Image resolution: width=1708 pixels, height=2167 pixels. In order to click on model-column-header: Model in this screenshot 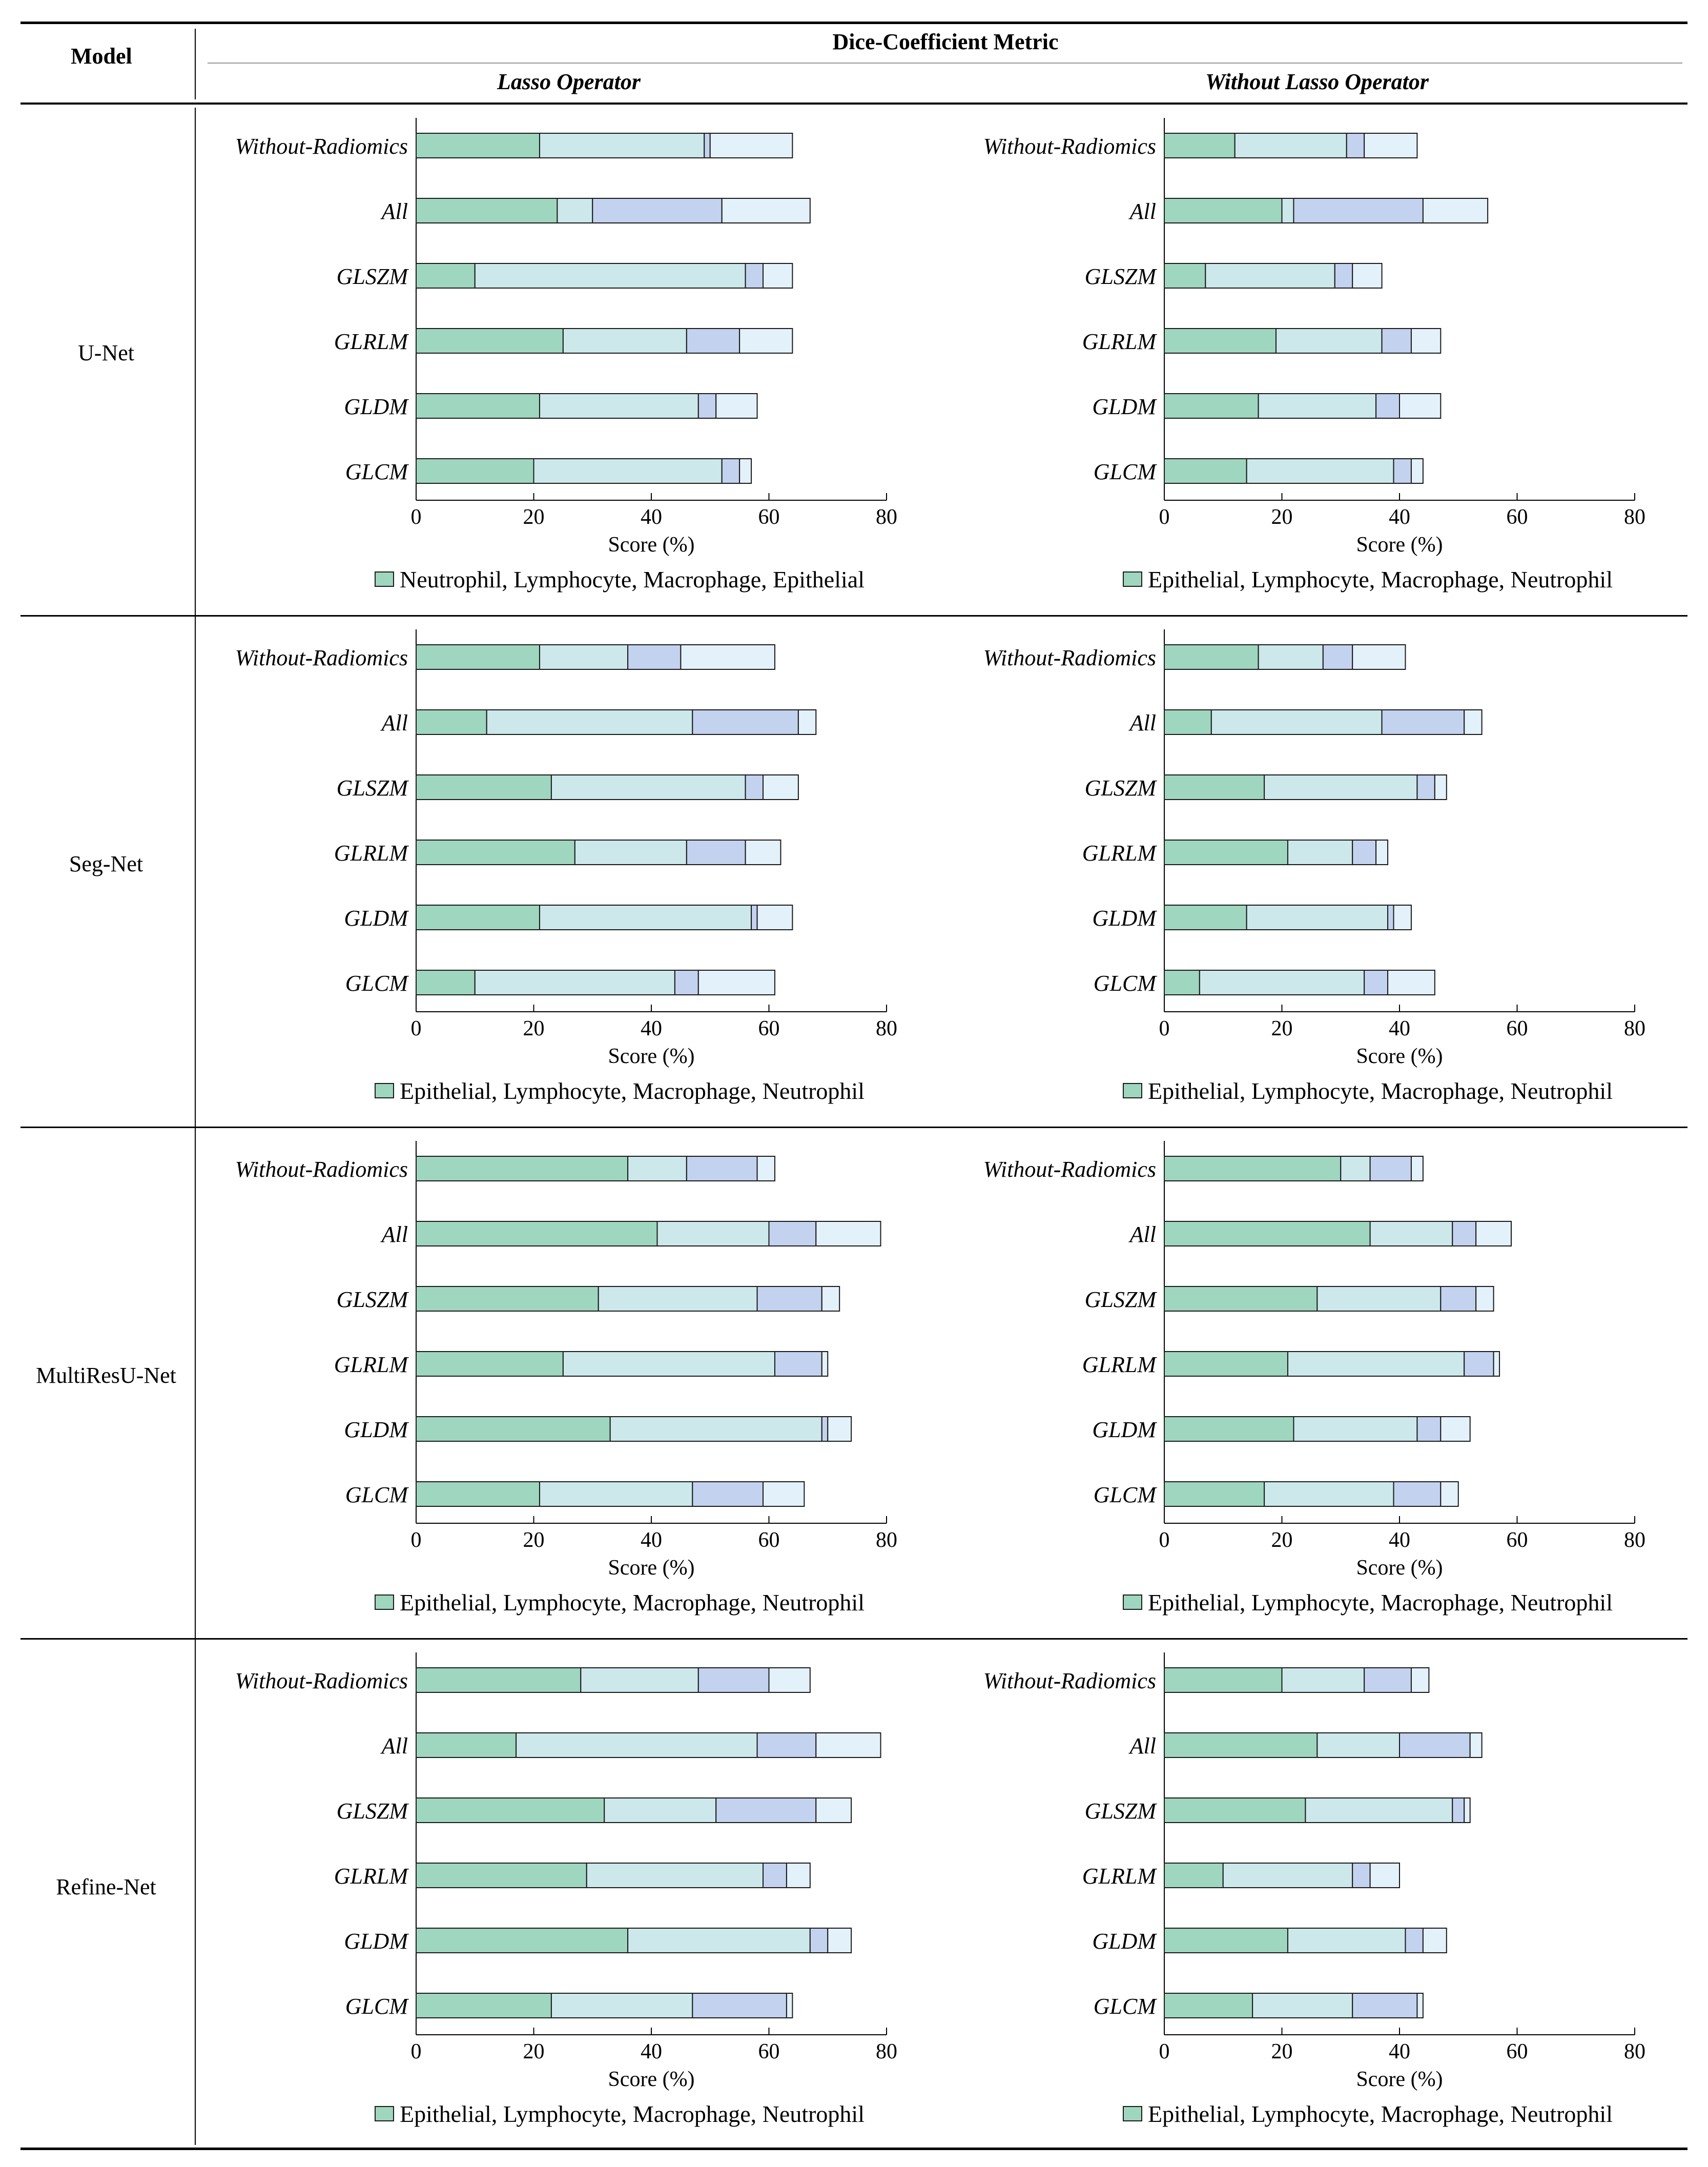, I will do `click(101, 56)`.